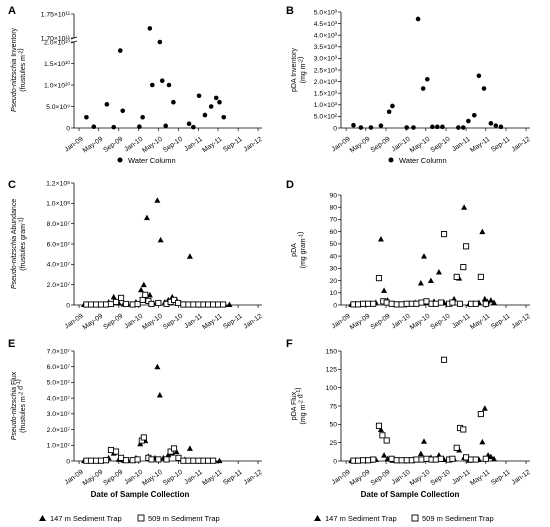  What do you see at coordinates (333, 281) in the screenshot?
I see `y-tick-label: 20` at bounding box center [333, 281].